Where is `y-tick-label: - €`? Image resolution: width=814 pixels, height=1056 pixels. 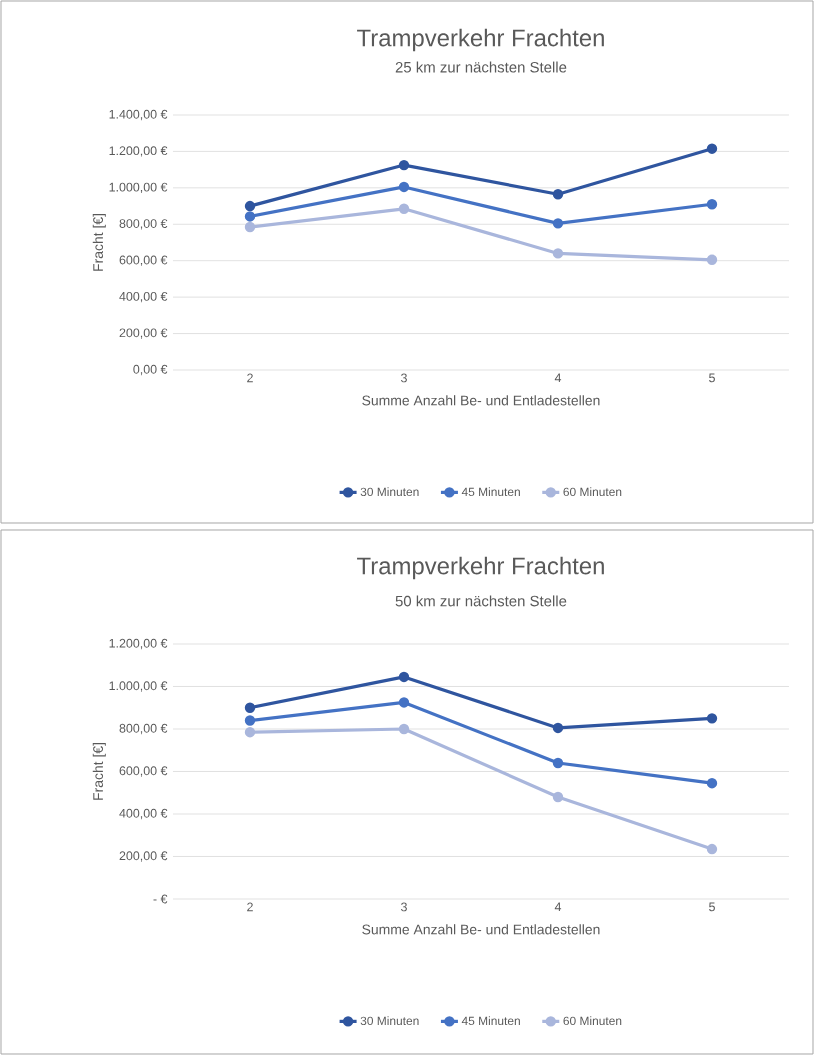 y-tick-label: - € is located at coordinates (160, 899).